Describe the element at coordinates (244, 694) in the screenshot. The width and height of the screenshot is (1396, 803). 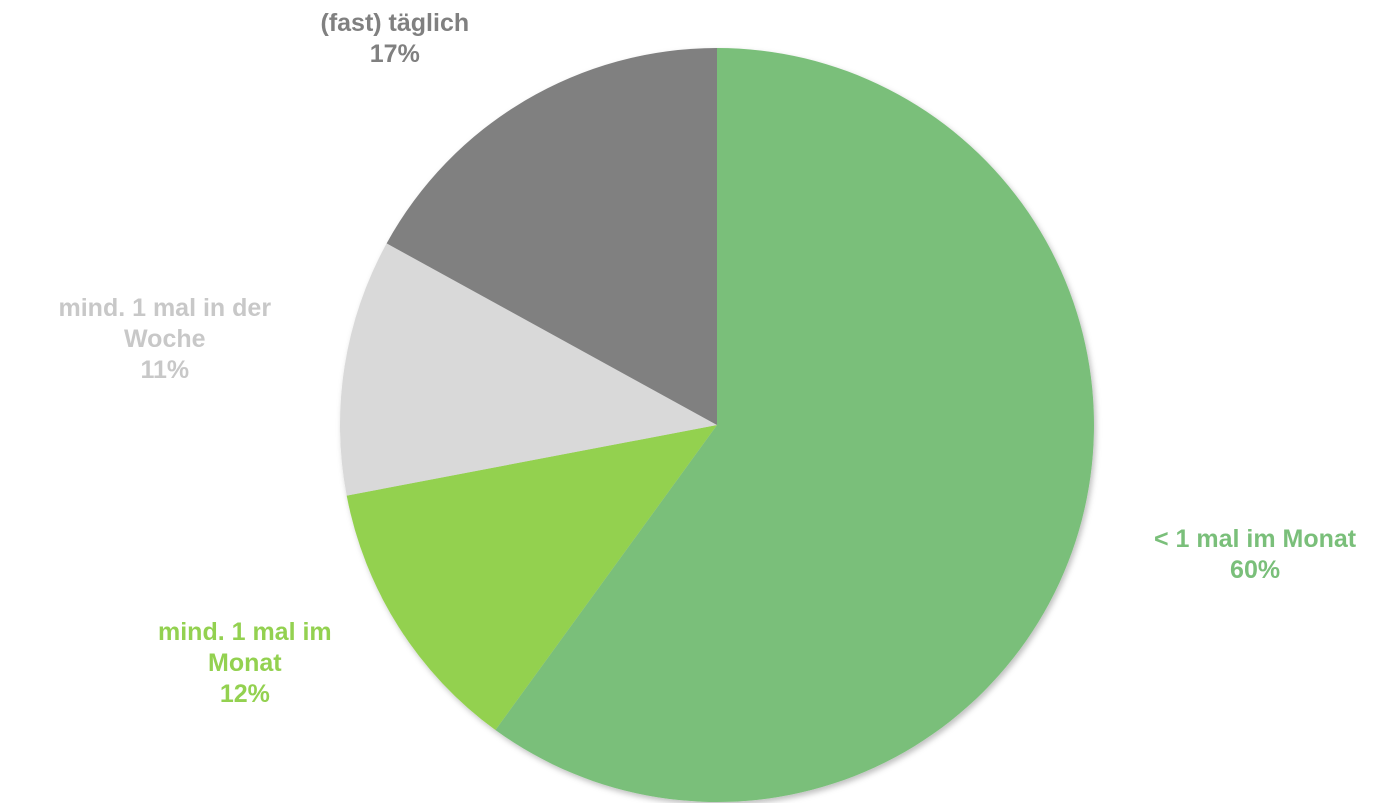
I see `slice-value-label: 12%` at that location.